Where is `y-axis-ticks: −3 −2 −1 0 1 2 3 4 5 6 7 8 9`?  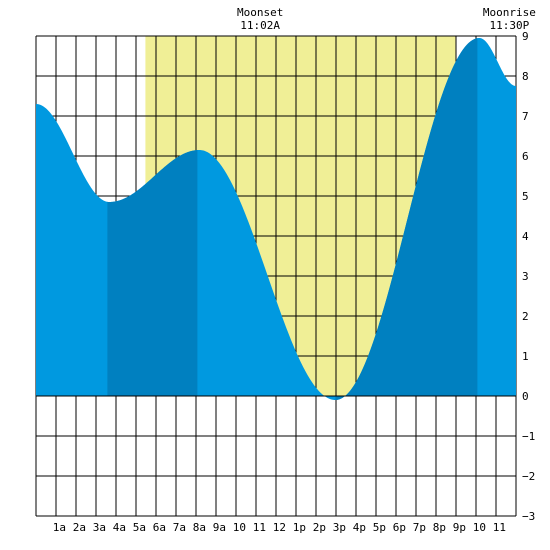
y-axis-ticks: −3 −2 −1 0 1 2 3 4 5 6 7 8 9 is located at coordinates (528, 276).